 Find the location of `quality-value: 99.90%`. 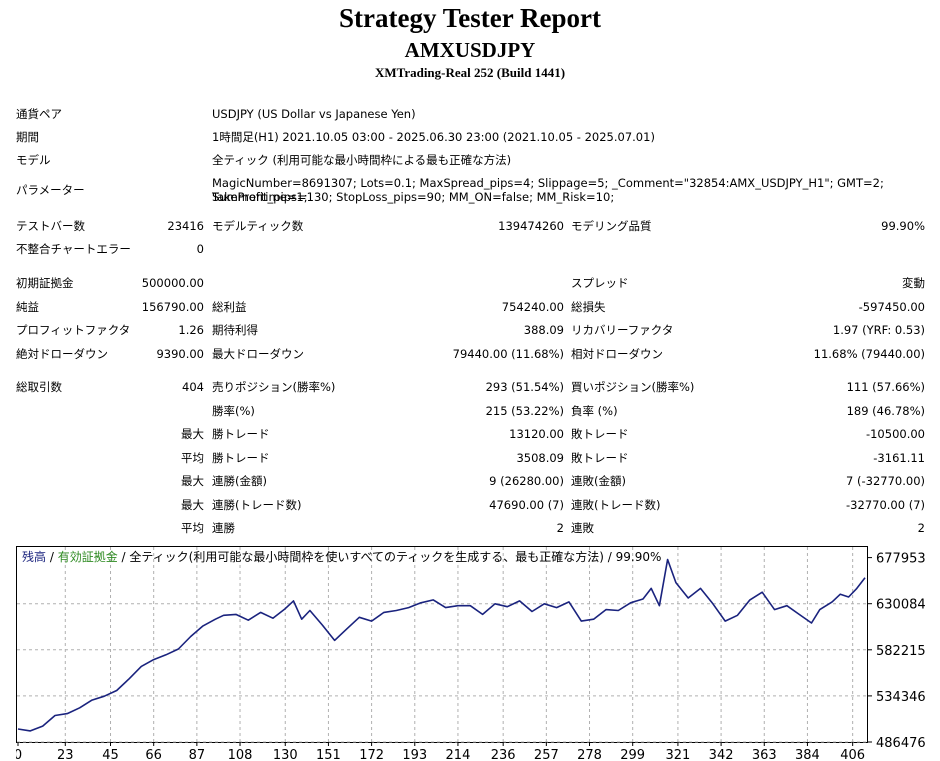

quality-value: 99.90% is located at coordinates (903, 226).